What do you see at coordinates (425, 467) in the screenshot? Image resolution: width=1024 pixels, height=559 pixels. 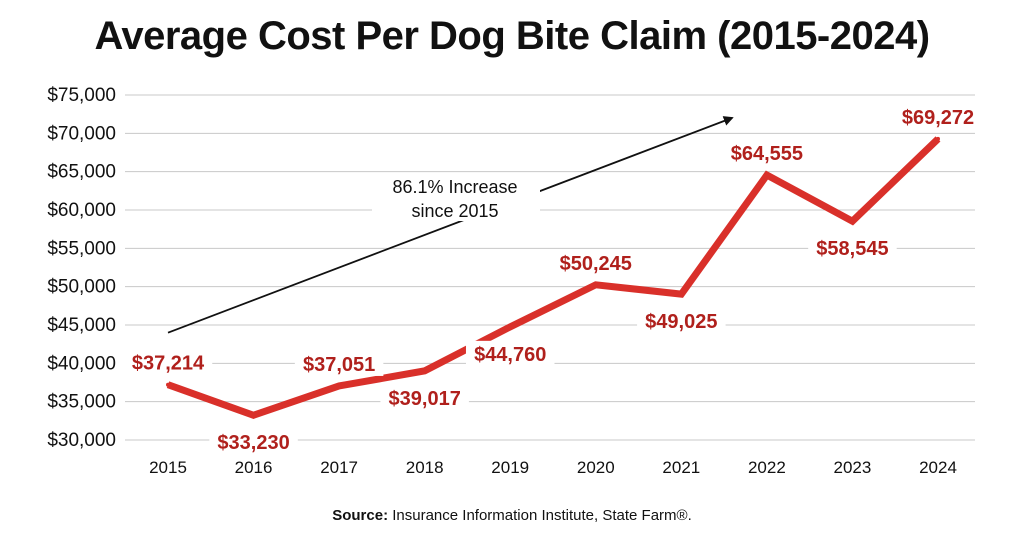 I see `x-tick-label: 2018` at bounding box center [425, 467].